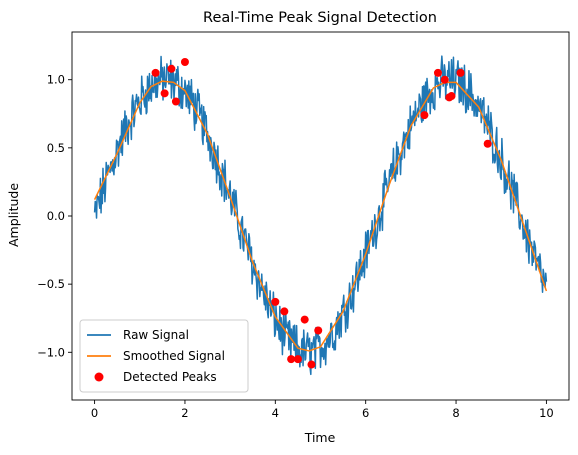 This screenshot has width=578, height=455. Describe the element at coordinates (275, 413) in the screenshot. I see `x-tick-label: 4` at that location.